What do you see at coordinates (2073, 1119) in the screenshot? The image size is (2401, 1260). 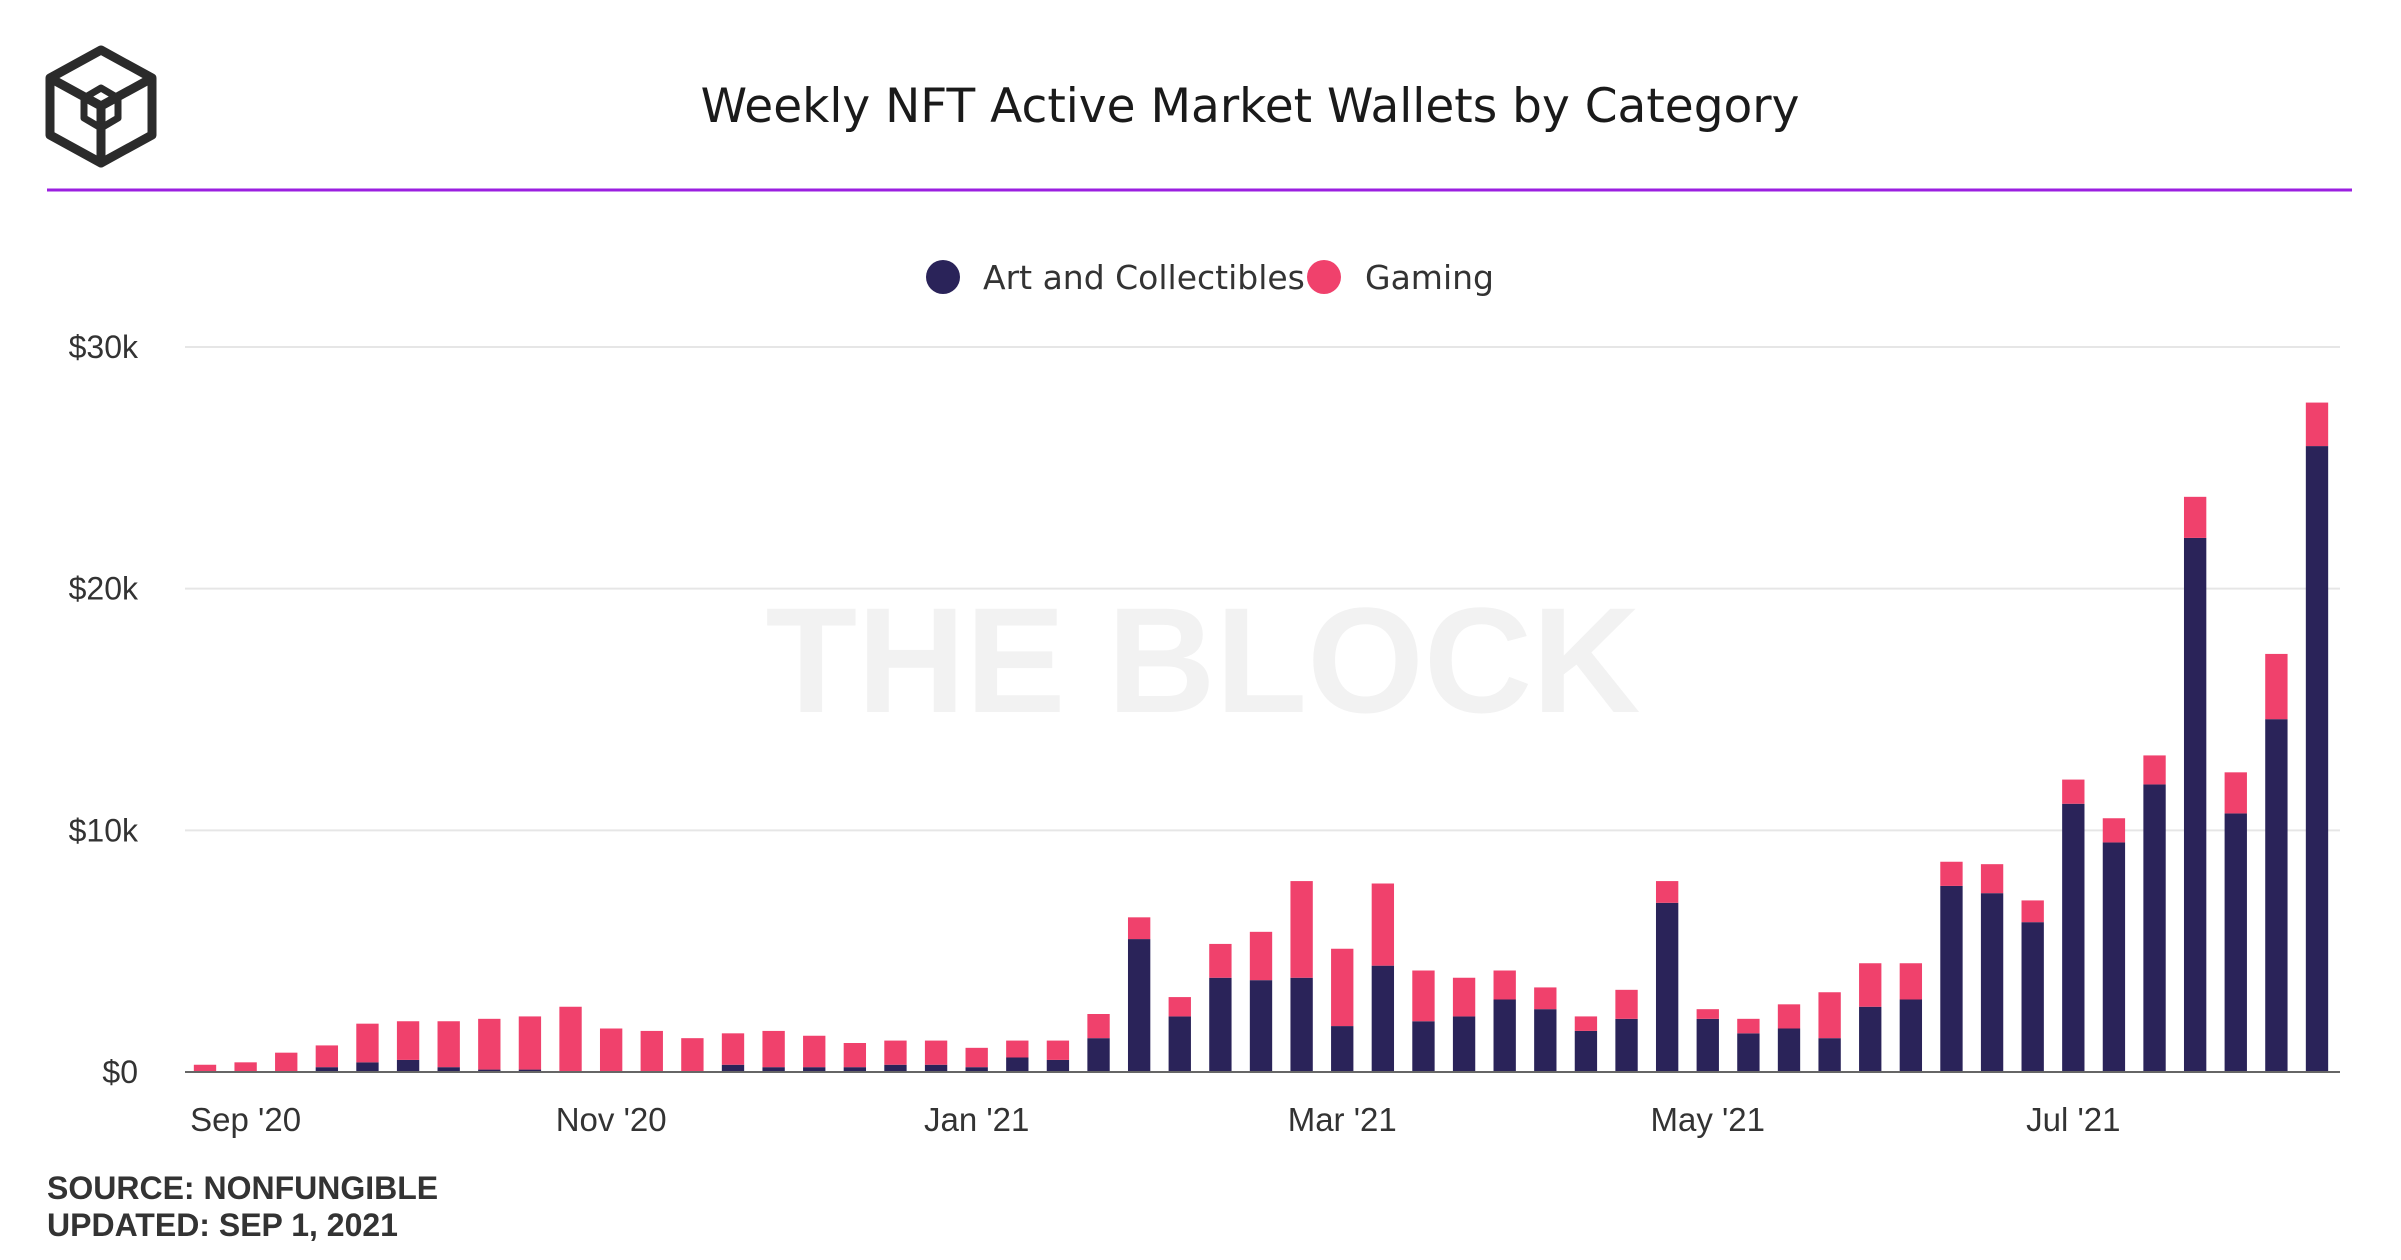 I see `x-tick-label: Jul '21` at bounding box center [2073, 1119].